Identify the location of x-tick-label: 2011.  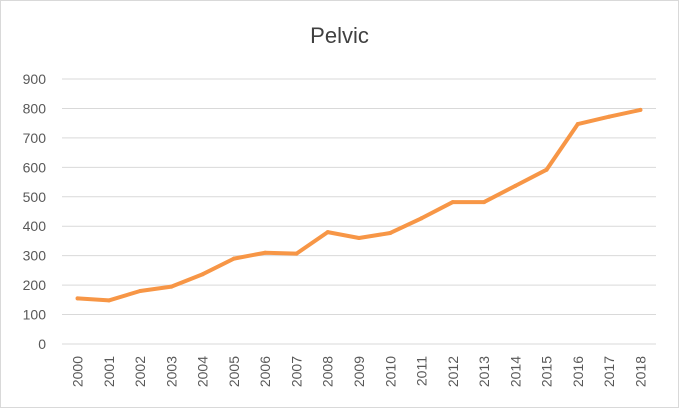
(422, 371).